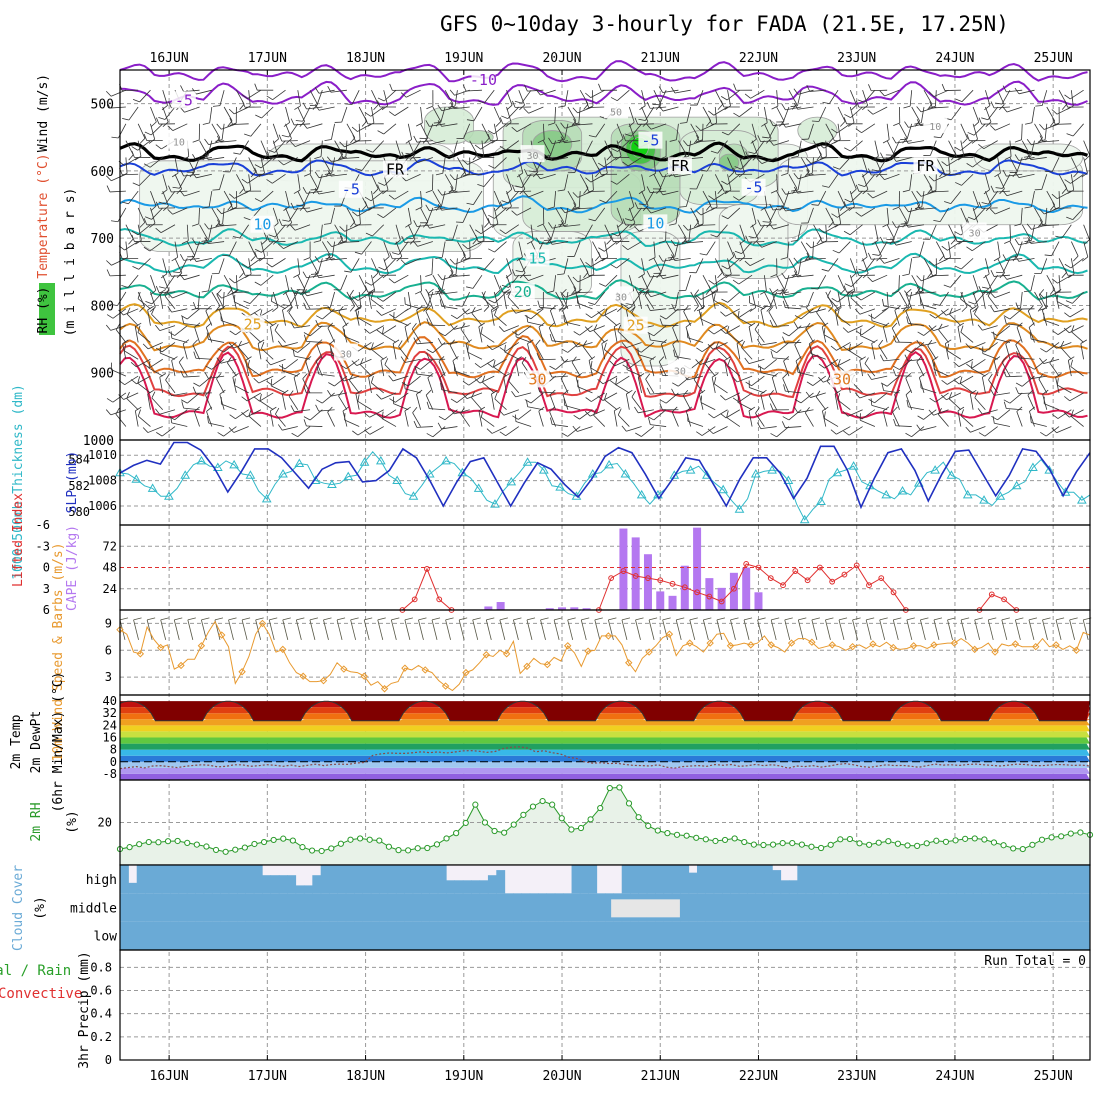  Describe the element at coordinates (463, 58) in the screenshot. I see `date-label-top: 19JUN` at that location.